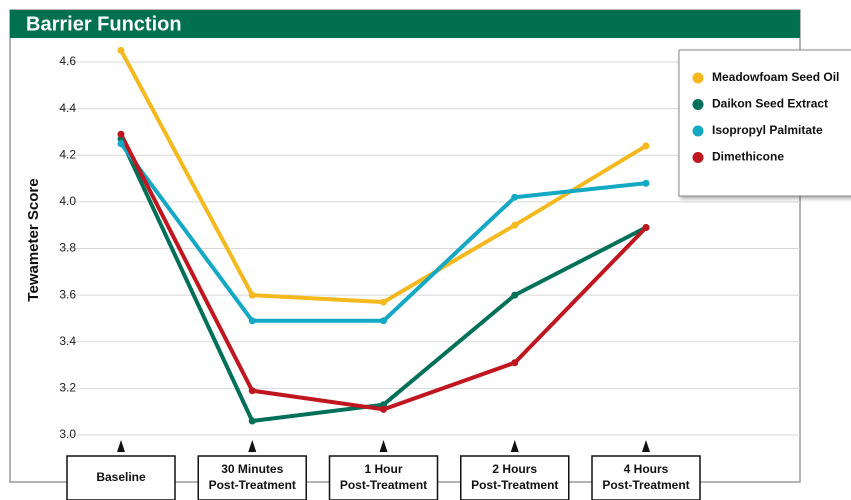  I want to click on x-tick-label: Baseline, so click(121, 477).